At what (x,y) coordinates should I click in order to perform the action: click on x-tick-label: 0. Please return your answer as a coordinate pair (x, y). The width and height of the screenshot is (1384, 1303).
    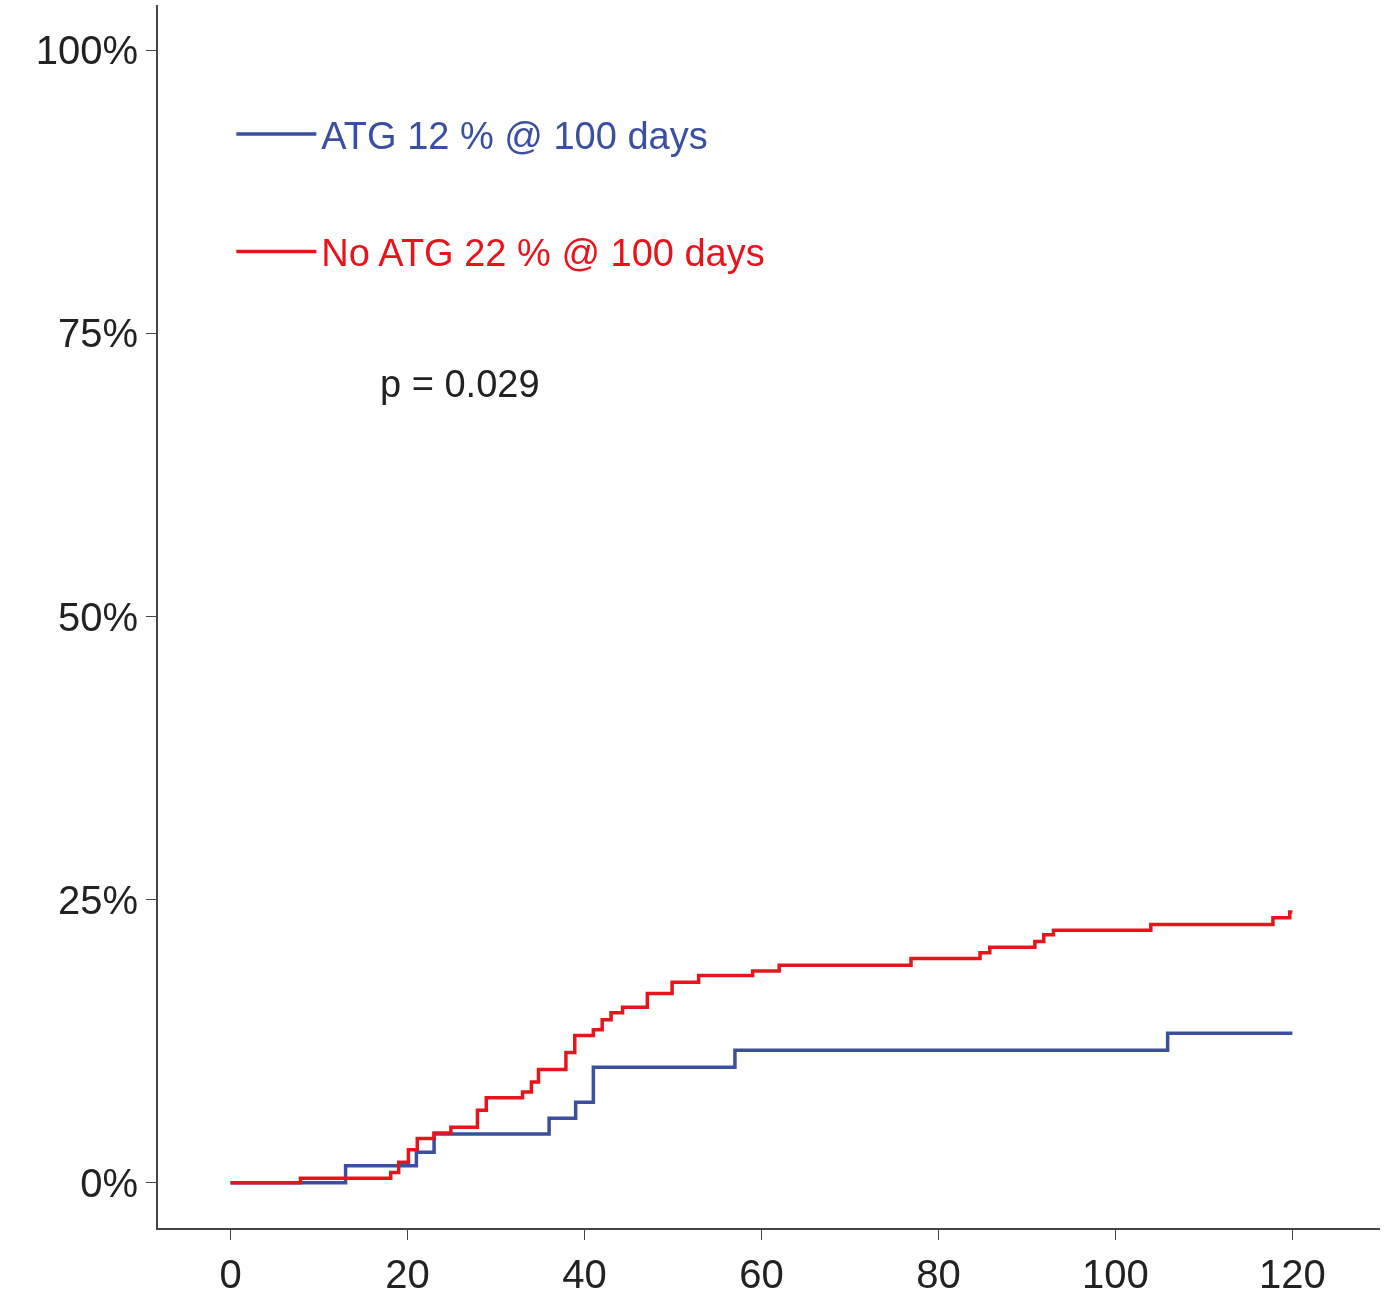
    Looking at the image, I should click on (230, 1274).